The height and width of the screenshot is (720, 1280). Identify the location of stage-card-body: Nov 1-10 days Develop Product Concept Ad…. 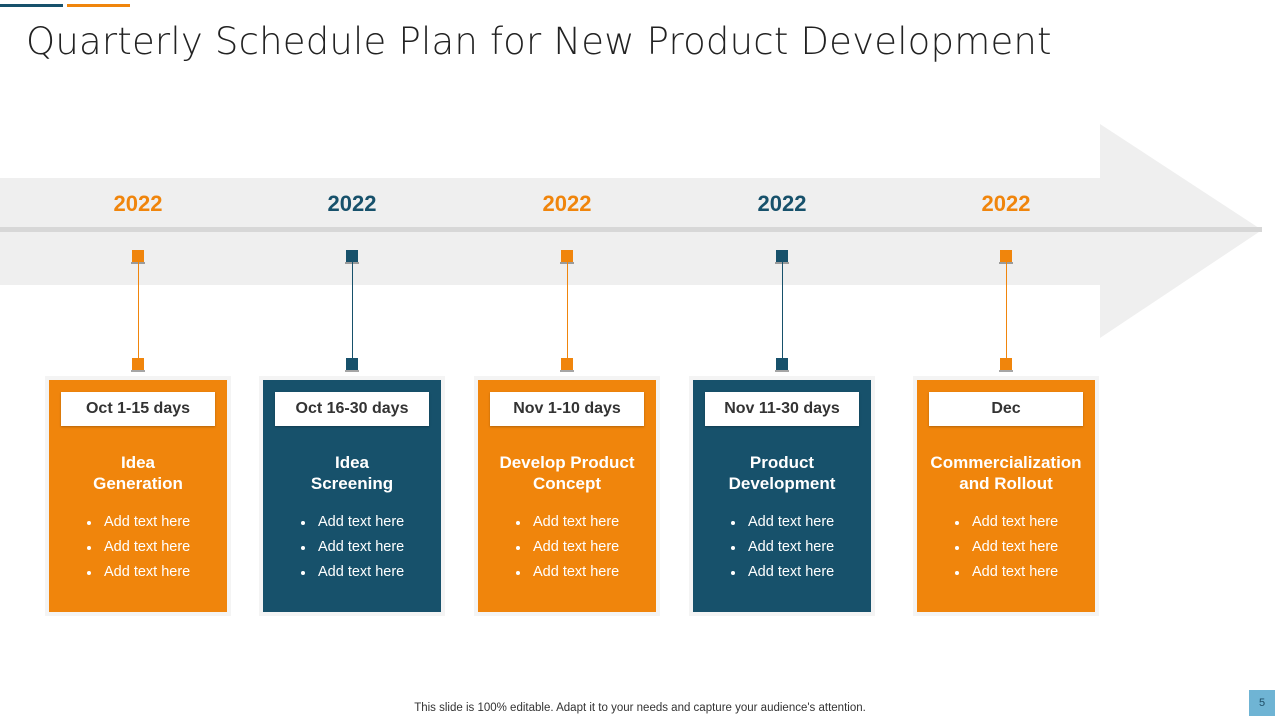
(567, 496).